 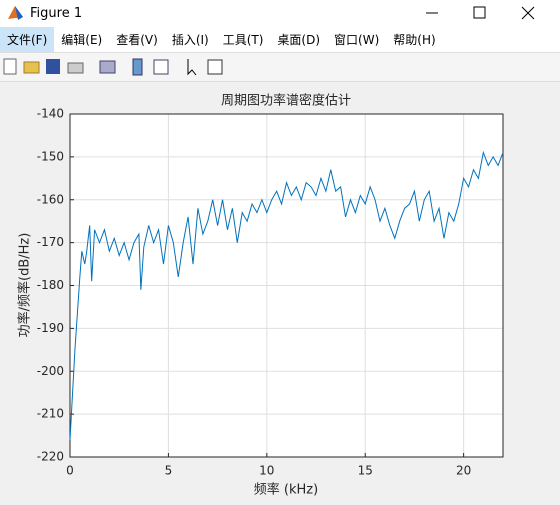 I want to click on menu-item: 插入(I), so click(x=190, y=39).